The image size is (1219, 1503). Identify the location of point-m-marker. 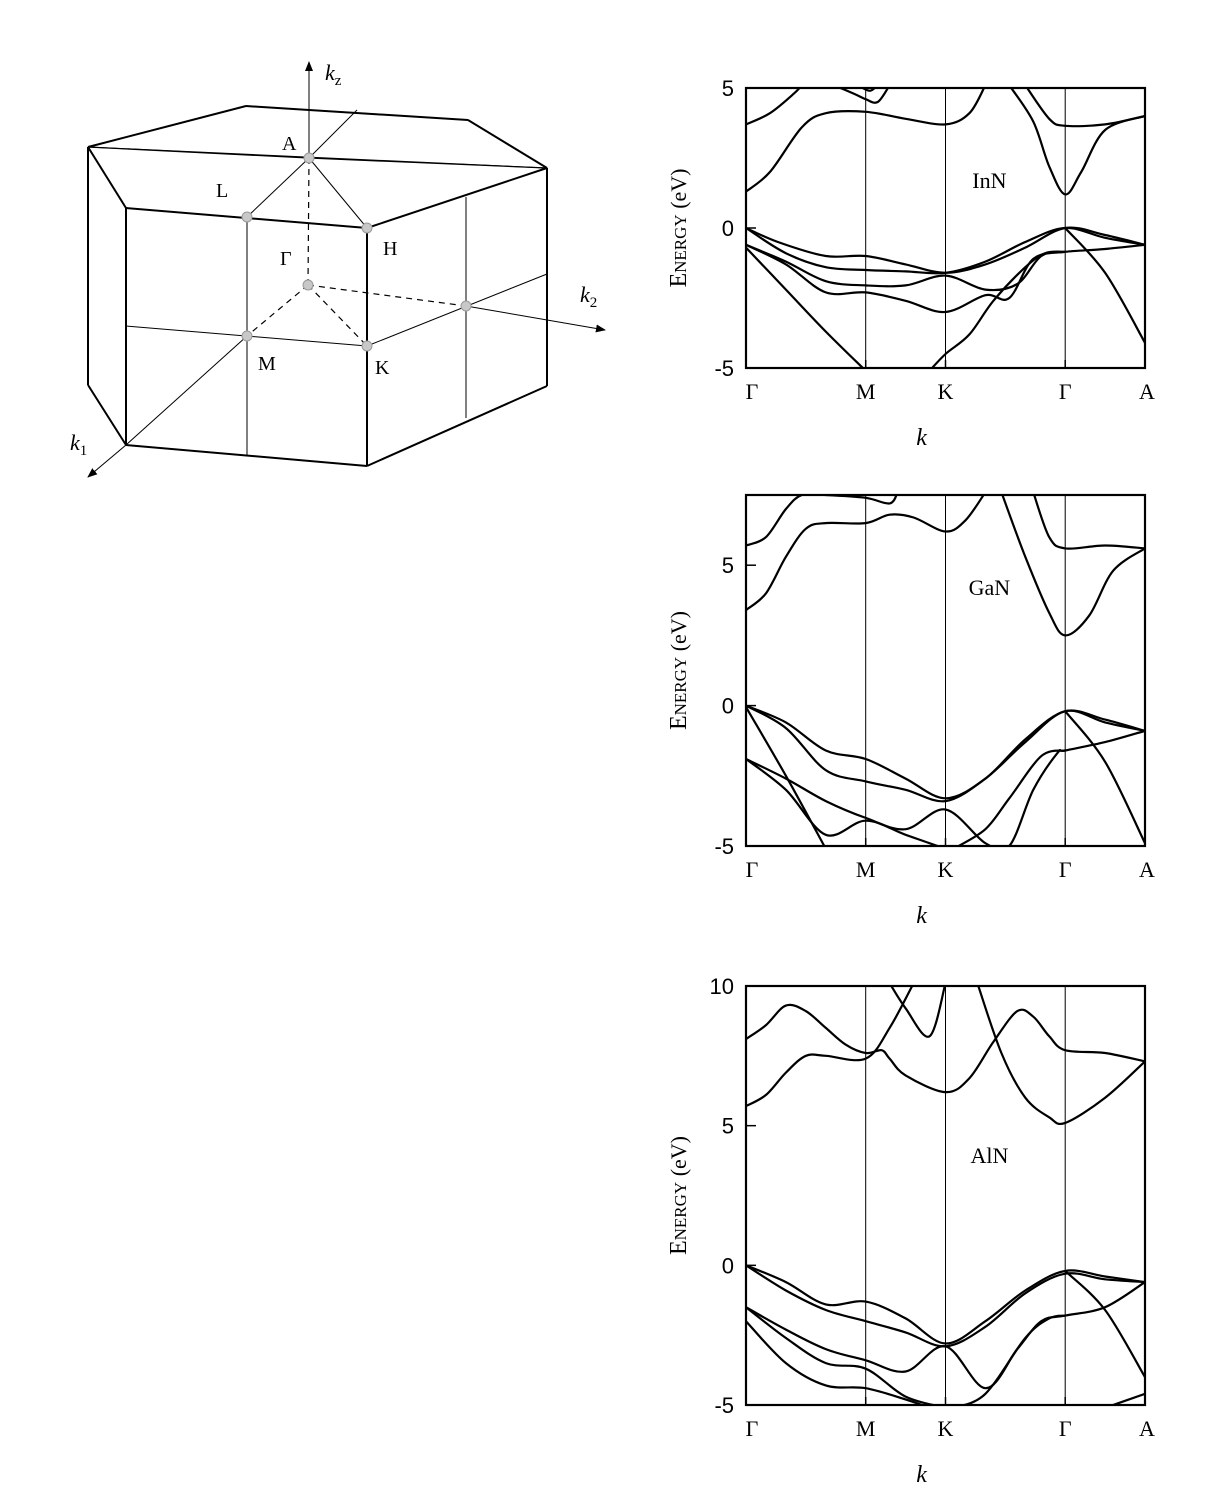
(247, 336).